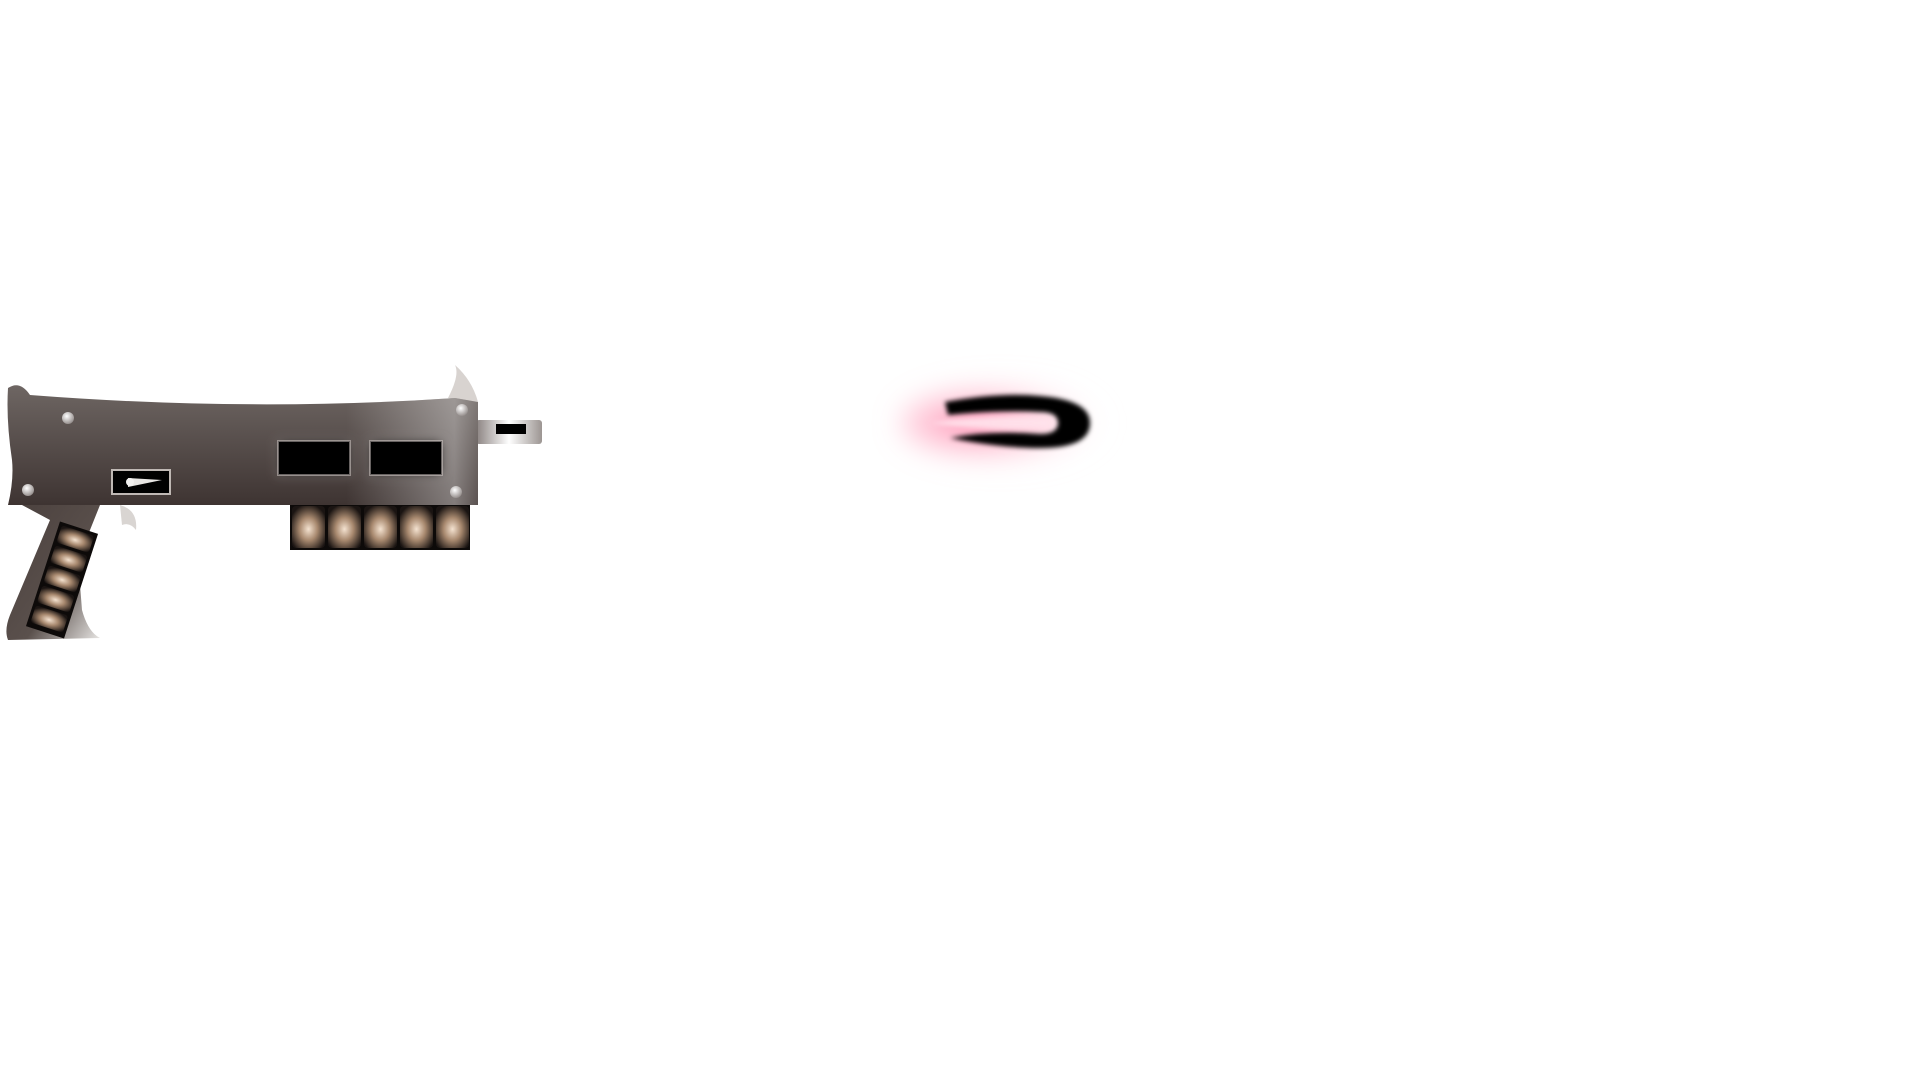 The height and width of the screenshot is (1080, 1920). I want to click on gun-top-fin, so click(463, 383).